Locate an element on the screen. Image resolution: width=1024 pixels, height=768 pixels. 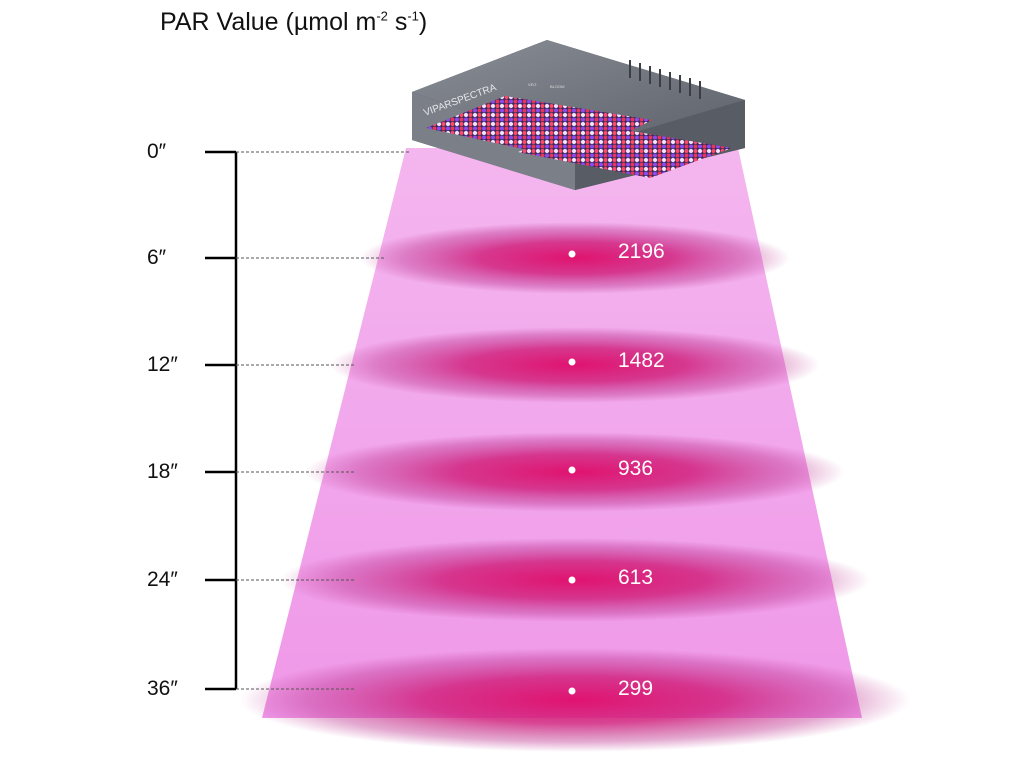
height-label-6: 6″ is located at coordinates (157, 257).